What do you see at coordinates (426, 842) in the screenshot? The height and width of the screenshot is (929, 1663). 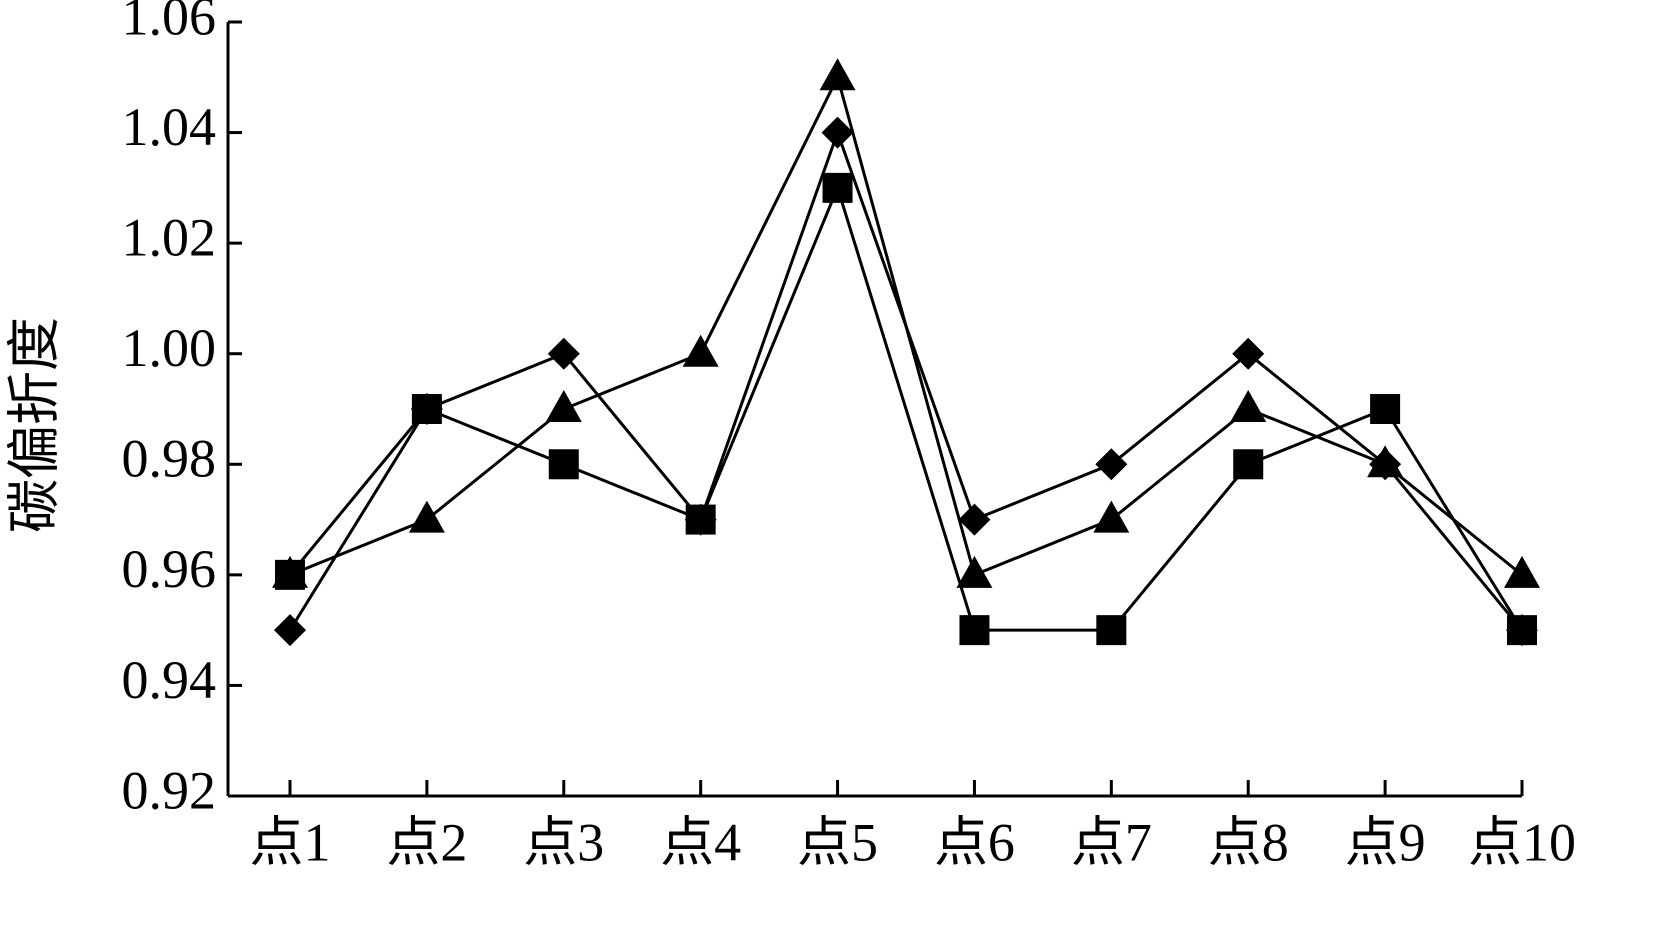 I see `x-tick-label: 点2` at bounding box center [426, 842].